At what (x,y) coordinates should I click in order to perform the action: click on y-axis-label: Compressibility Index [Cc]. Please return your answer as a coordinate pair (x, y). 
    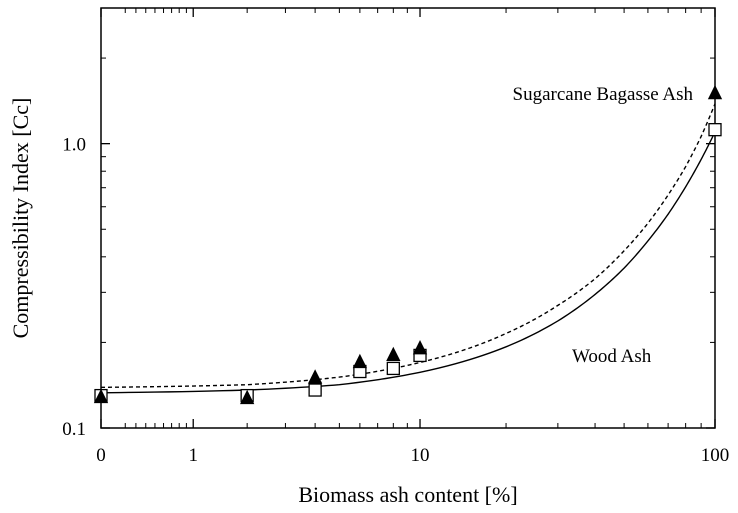
    Looking at the image, I should click on (20, 218).